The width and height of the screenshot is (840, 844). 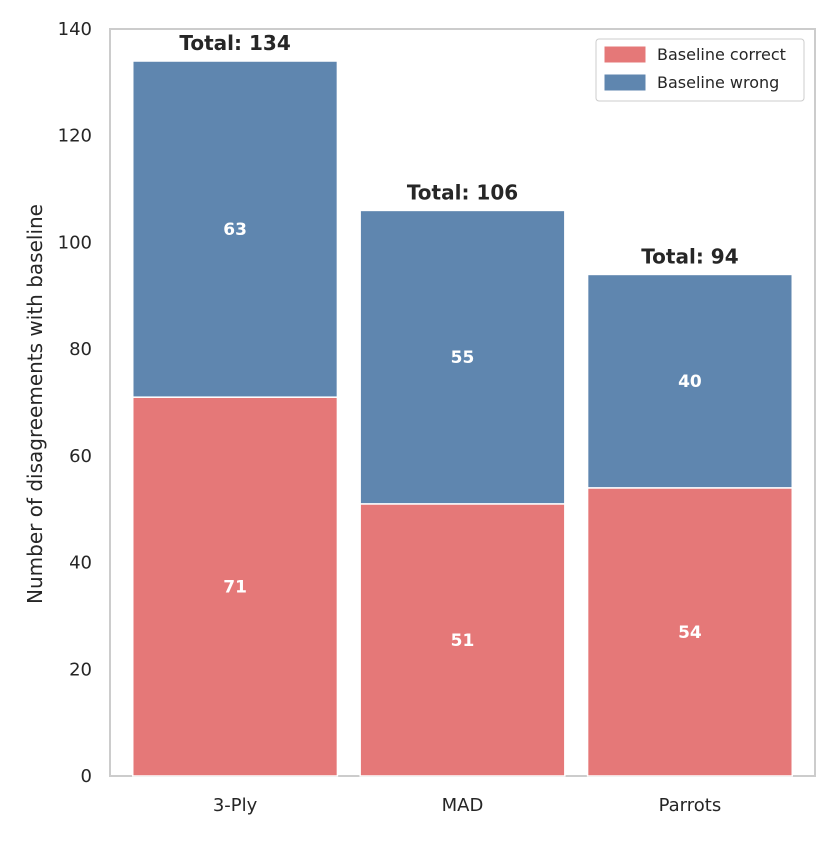 I want to click on total-label: Total: 134, so click(x=234, y=43).